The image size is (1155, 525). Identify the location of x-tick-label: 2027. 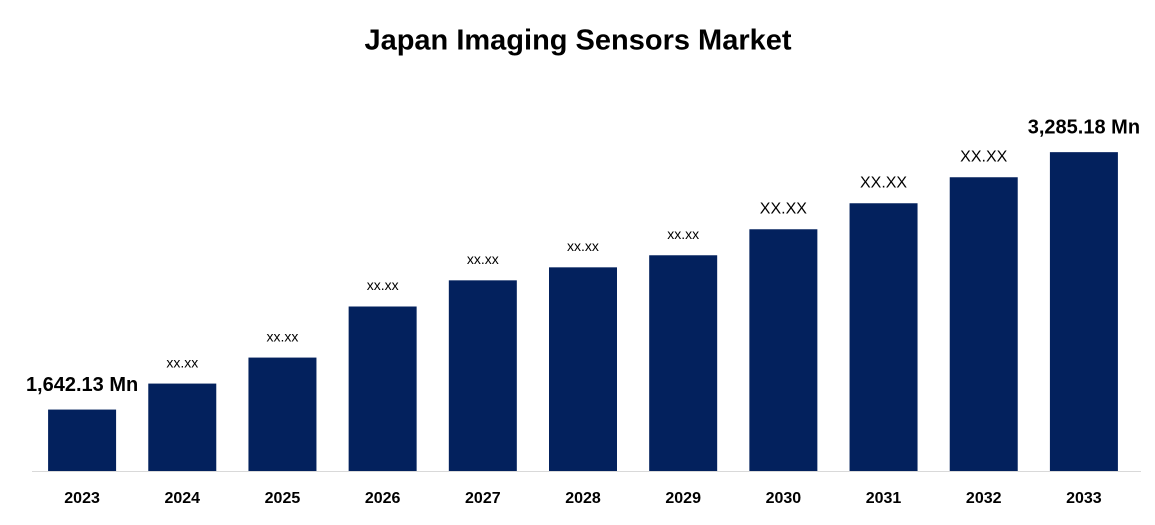
(483, 498).